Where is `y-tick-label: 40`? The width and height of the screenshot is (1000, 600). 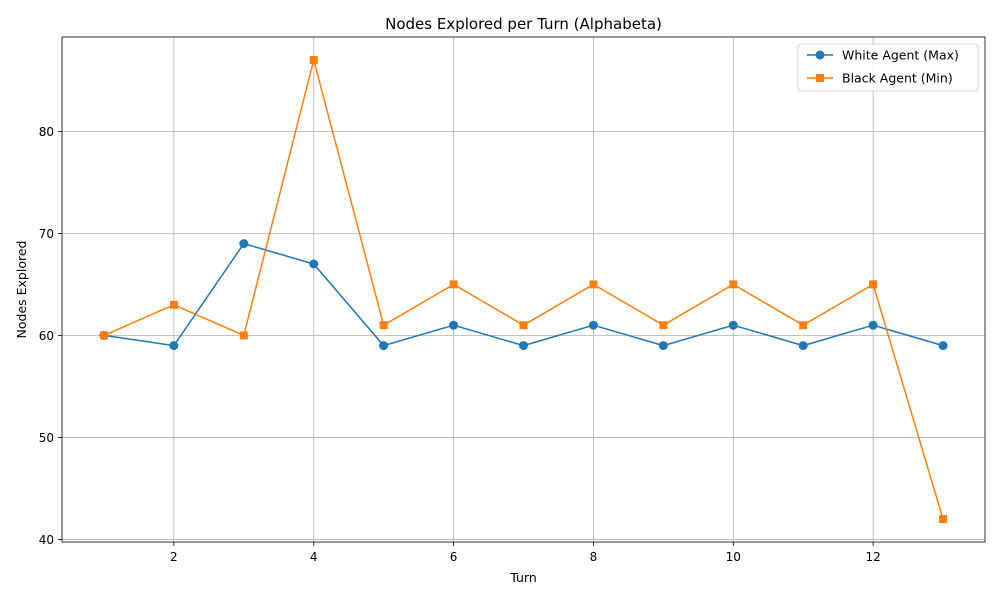
y-tick-label: 40 is located at coordinates (46, 540).